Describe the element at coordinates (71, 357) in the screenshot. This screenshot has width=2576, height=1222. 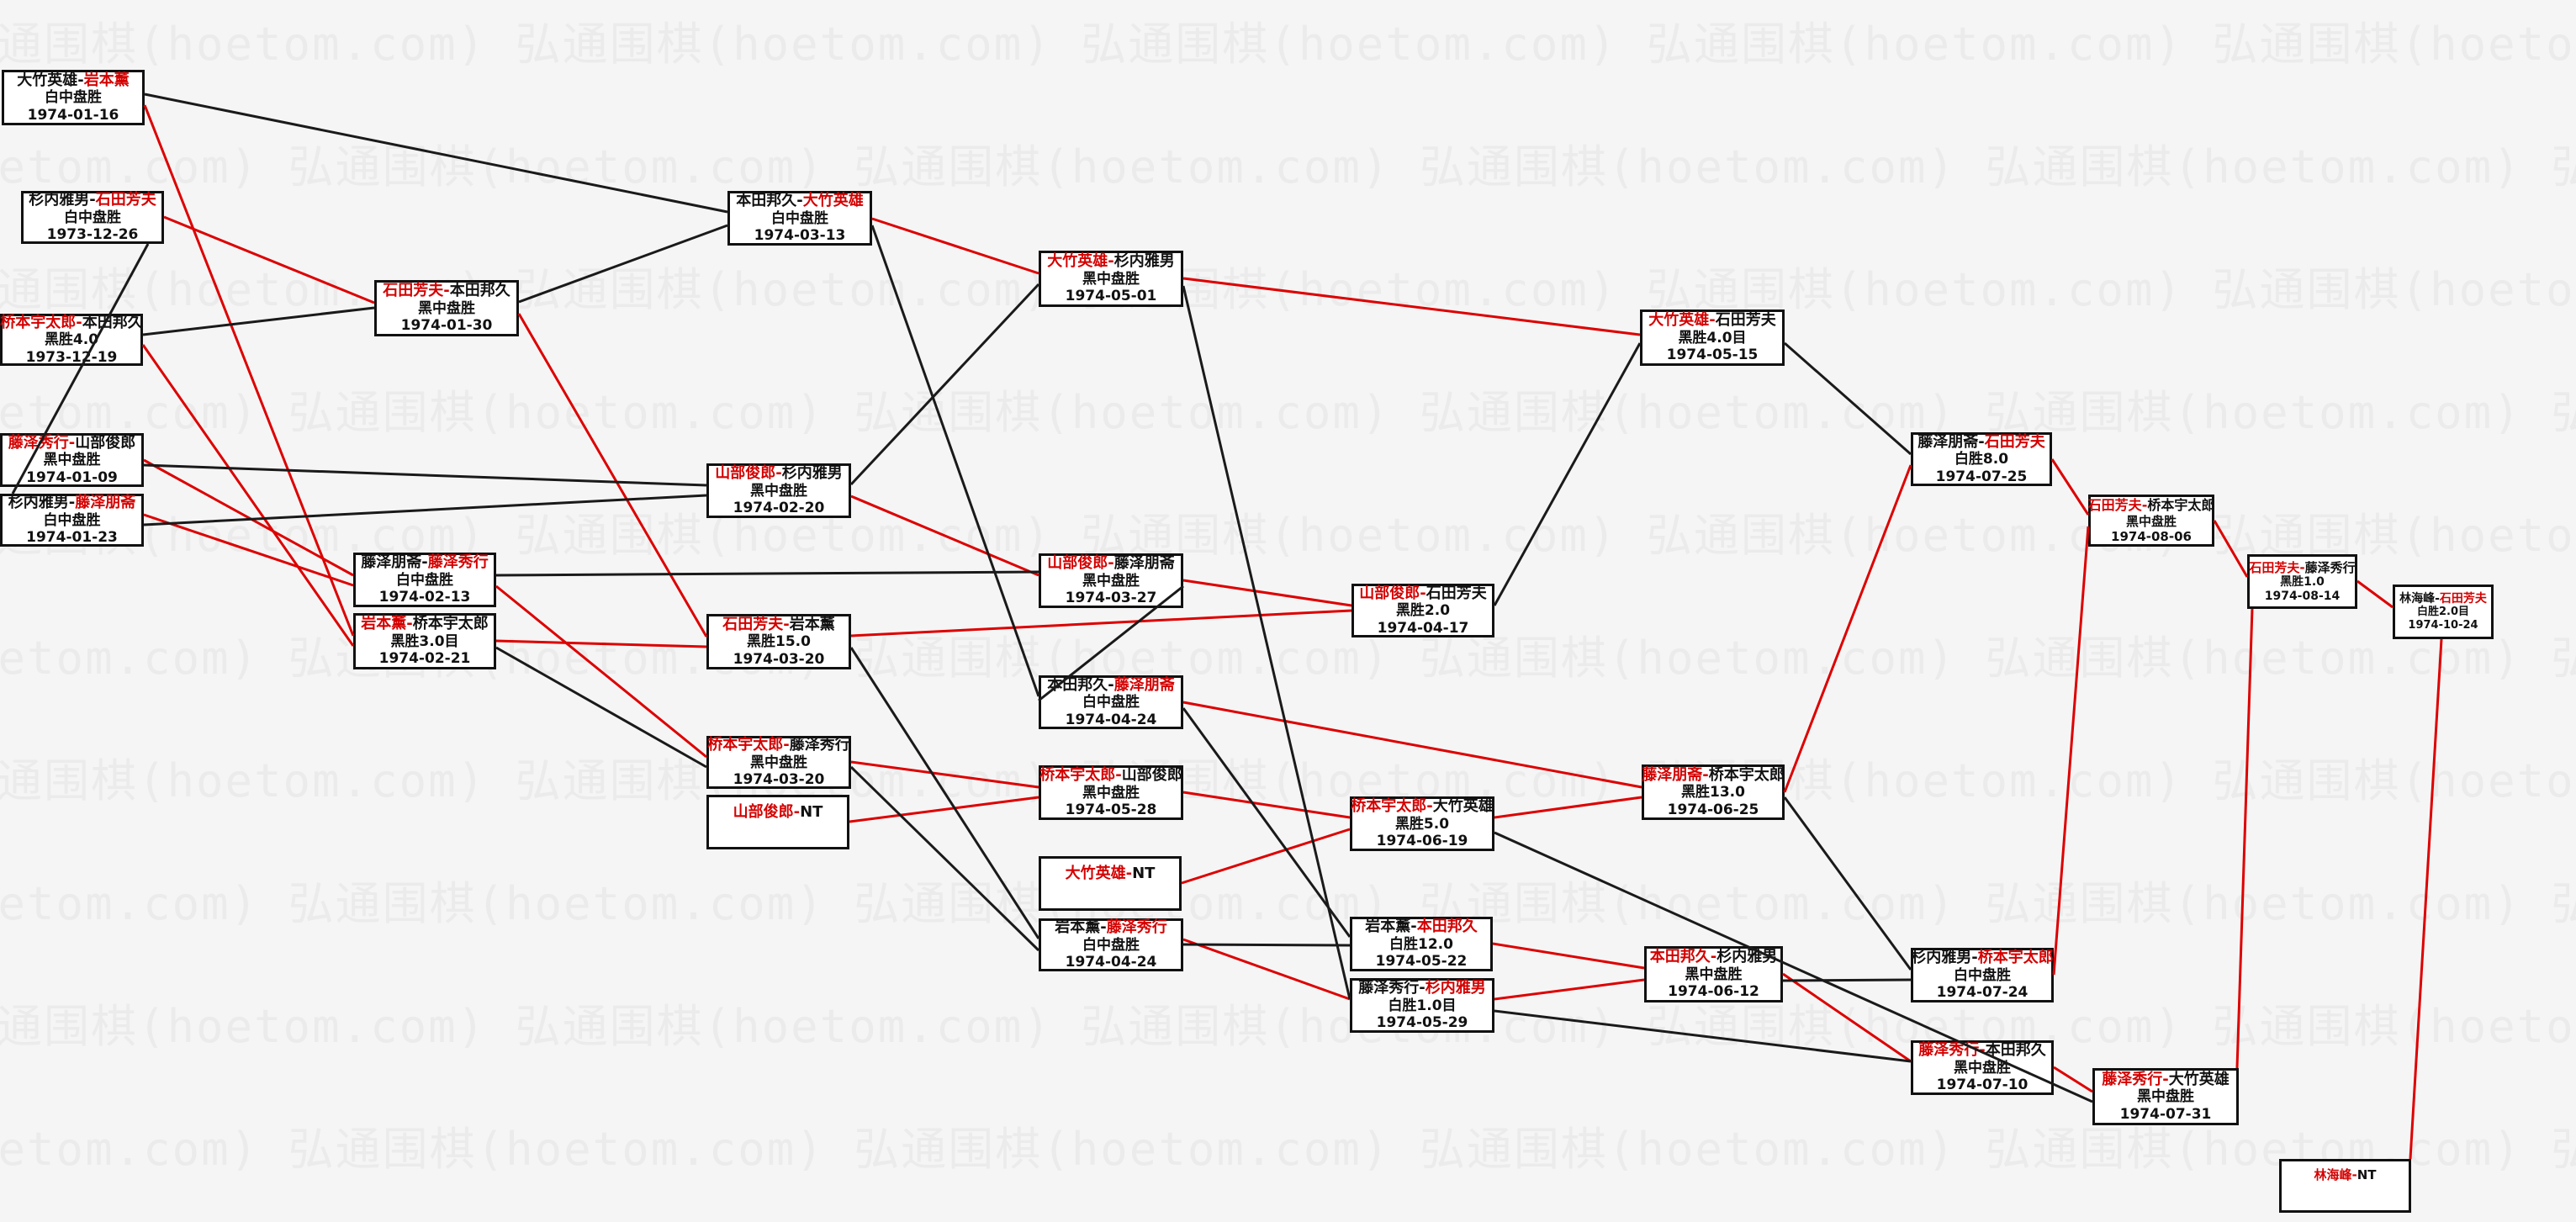
I see `match-date: 1973-12-19` at that location.